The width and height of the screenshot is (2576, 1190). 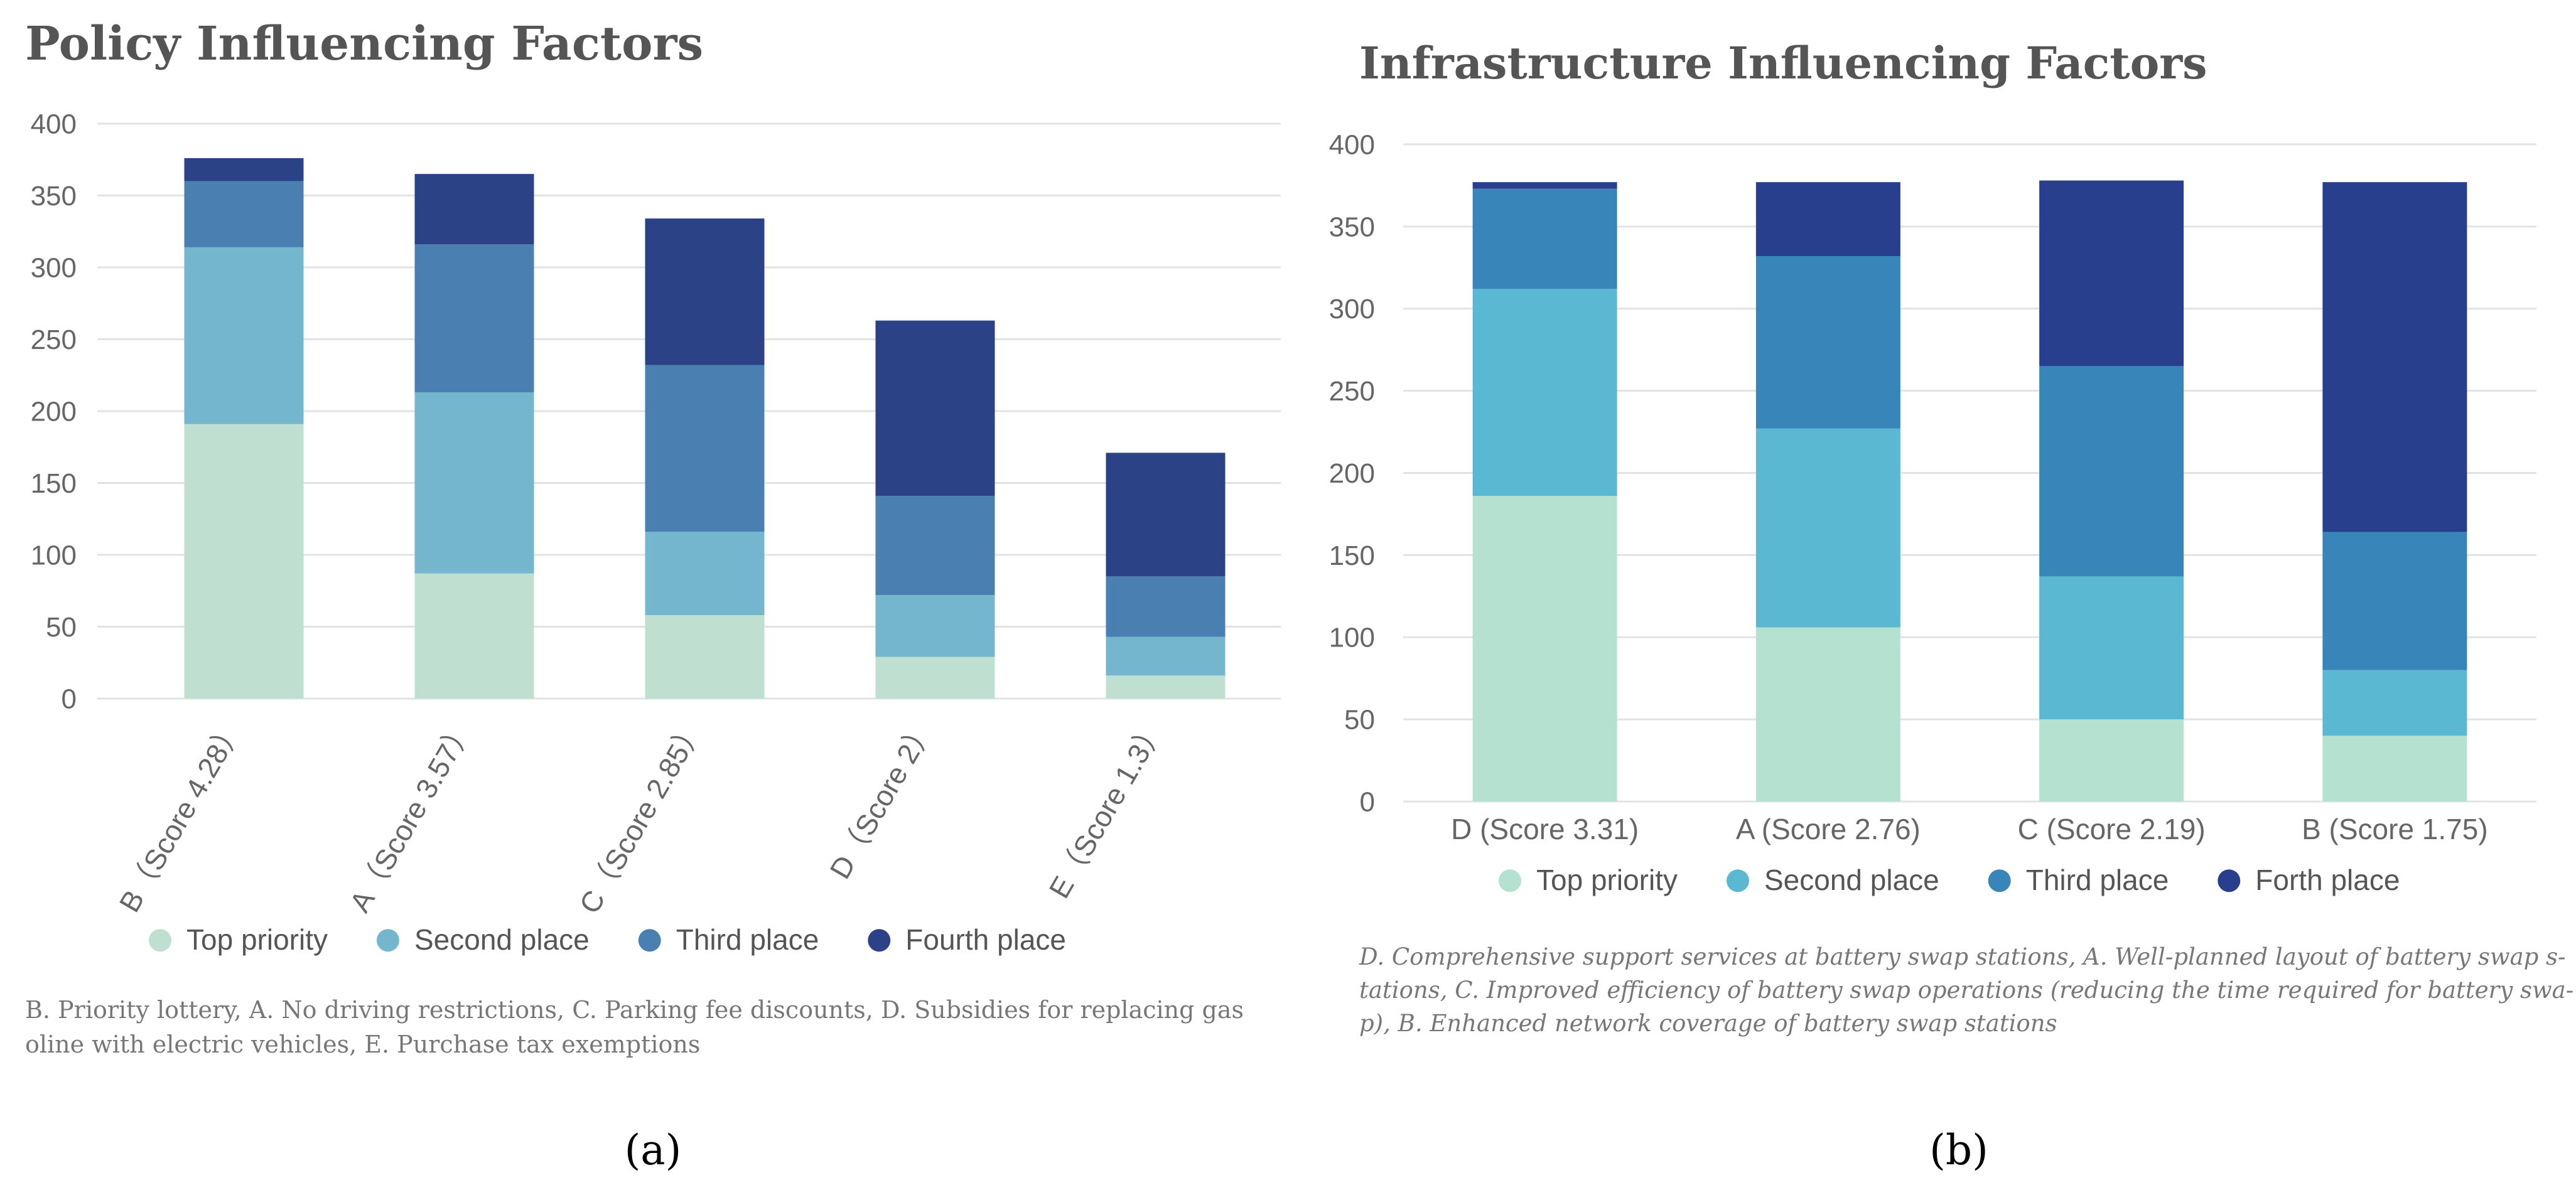 I want to click on chart-title: Infrastructure Influencing Factors, so click(x=1783, y=63).